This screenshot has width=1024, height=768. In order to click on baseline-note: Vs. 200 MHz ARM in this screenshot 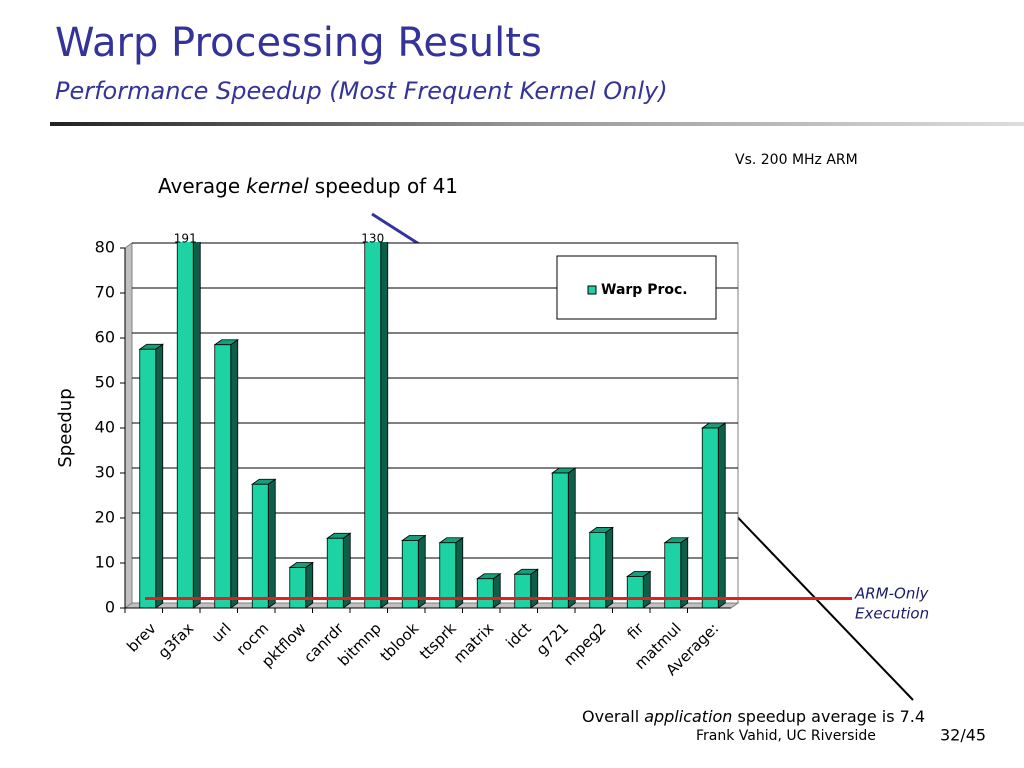, I will do `click(796, 160)`.